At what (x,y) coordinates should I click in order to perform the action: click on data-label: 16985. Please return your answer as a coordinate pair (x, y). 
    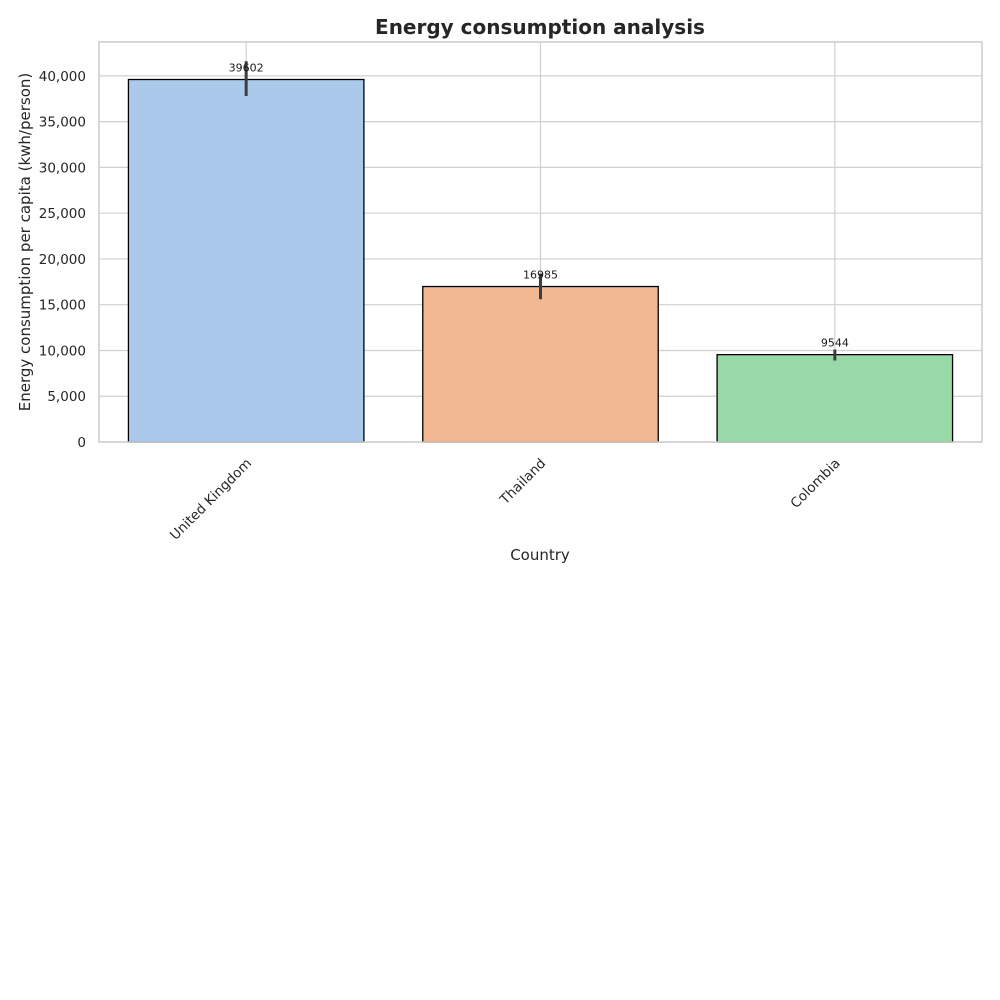
    Looking at the image, I should click on (540, 275).